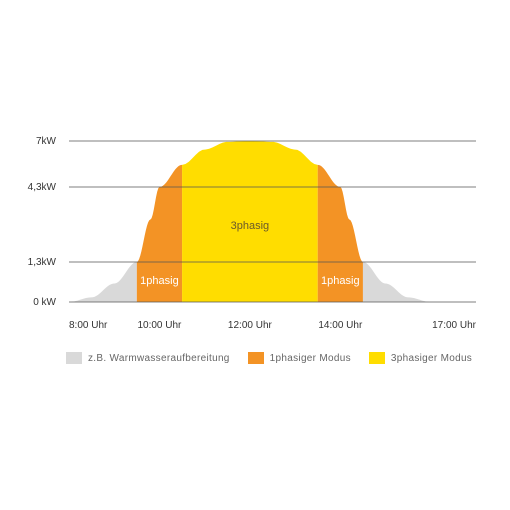 This screenshot has width=510, height=510. Describe the element at coordinates (255, 358) in the screenshot. I see `legend-swatch-orange` at that location.